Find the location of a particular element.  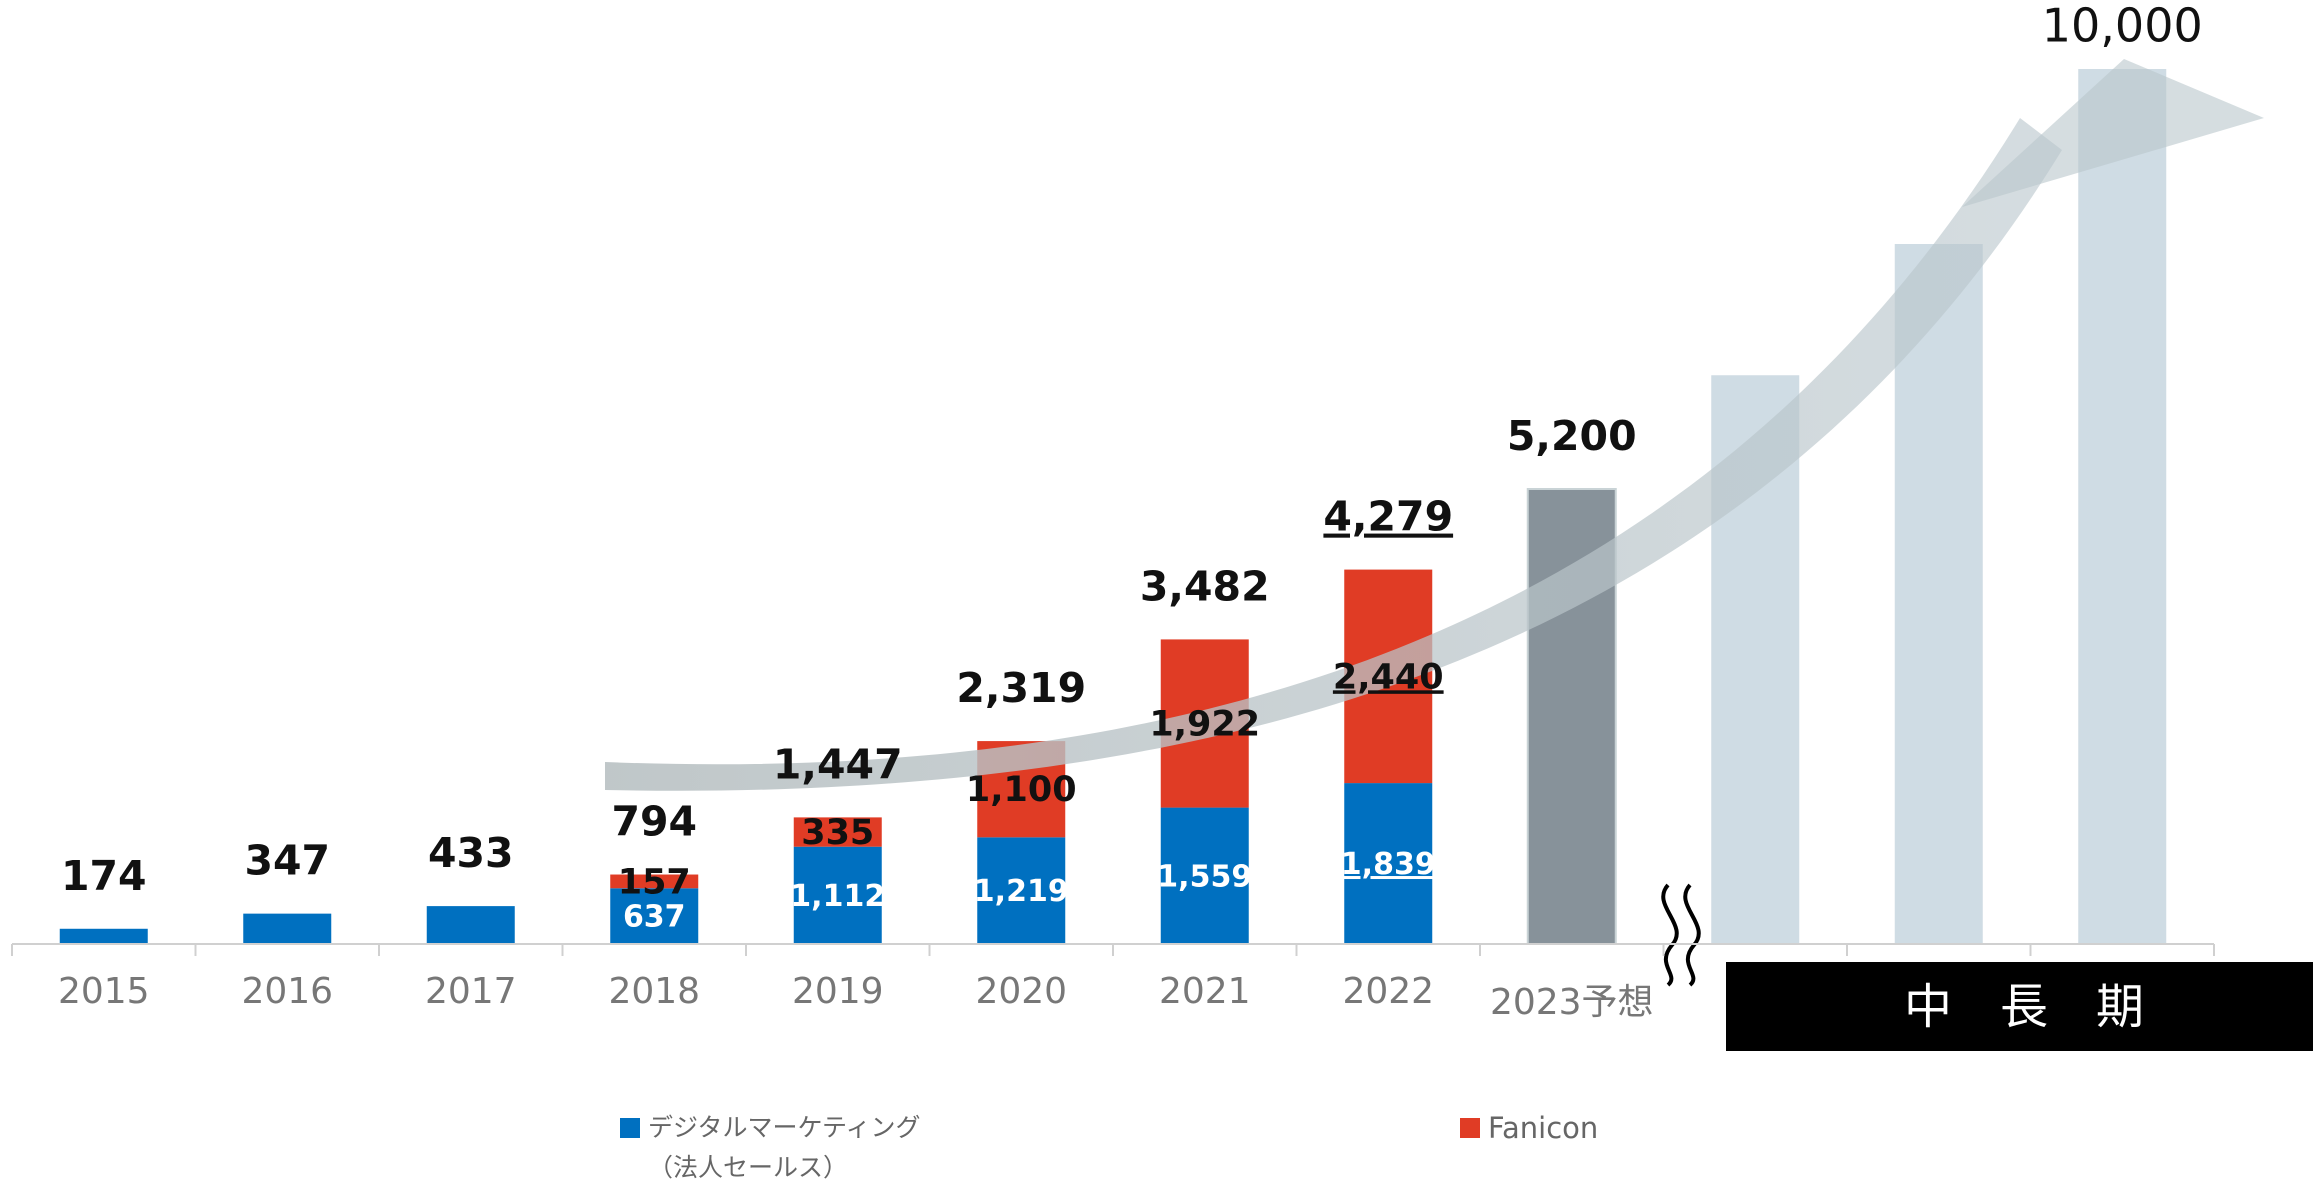

x-tick-label: 2017 is located at coordinates (471, 991).